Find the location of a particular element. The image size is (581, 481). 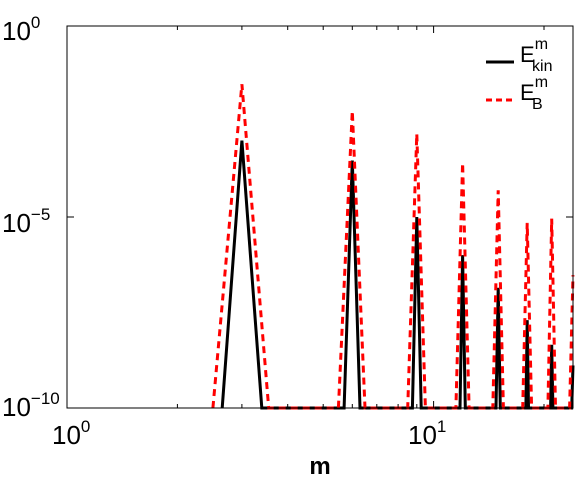

y-tick-3-exp: −10 is located at coordinates (45, 398).